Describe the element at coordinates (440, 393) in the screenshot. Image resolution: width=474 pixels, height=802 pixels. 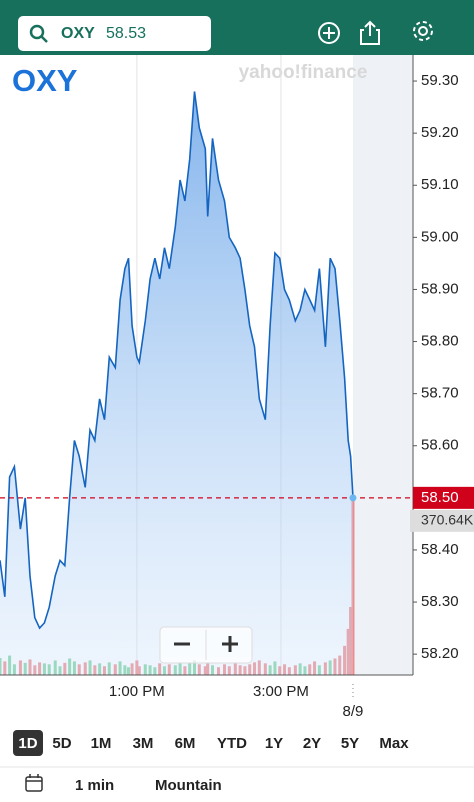
I see `y-tick-label: 58.70` at that location.